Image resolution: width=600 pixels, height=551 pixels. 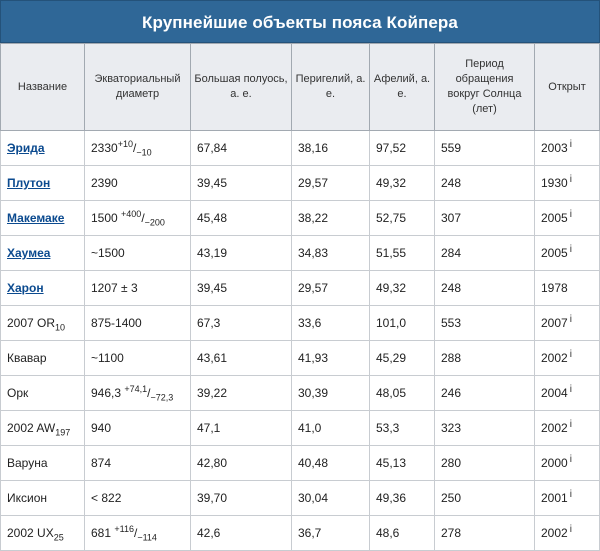 What do you see at coordinates (137, 87) in the screenshot?
I see `header-diameter: Экваториальный диаметр` at bounding box center [137, 87].